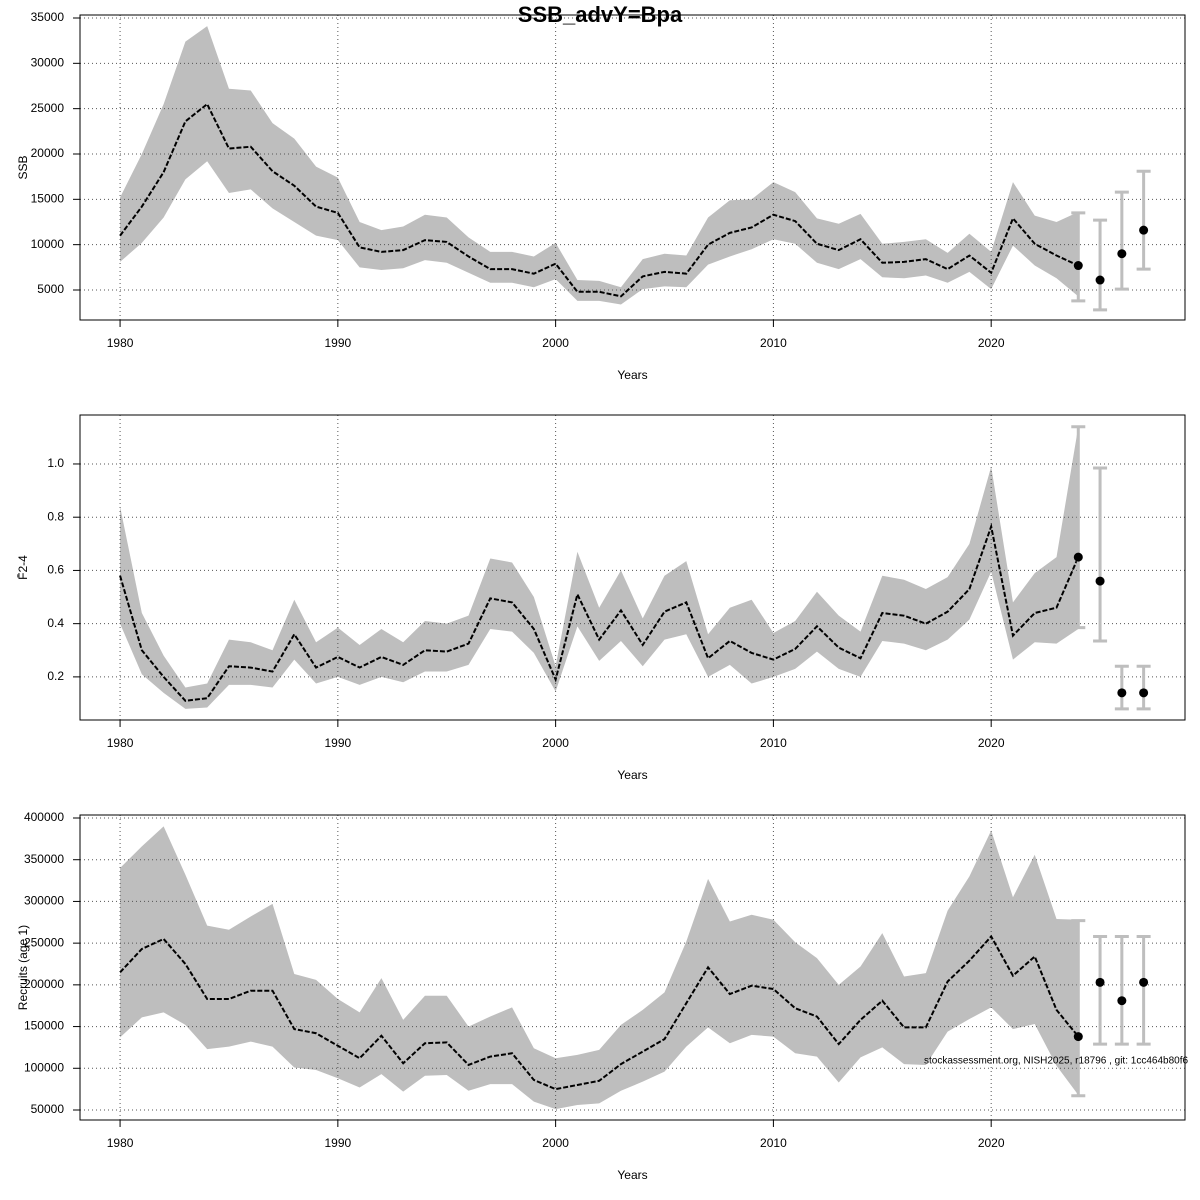 The image size is (1200, 1200). What do you see at coordinates (44, 1026) in the screenshot?
I see `y-tick-label: 150000` at bounding box center [44, 1026].